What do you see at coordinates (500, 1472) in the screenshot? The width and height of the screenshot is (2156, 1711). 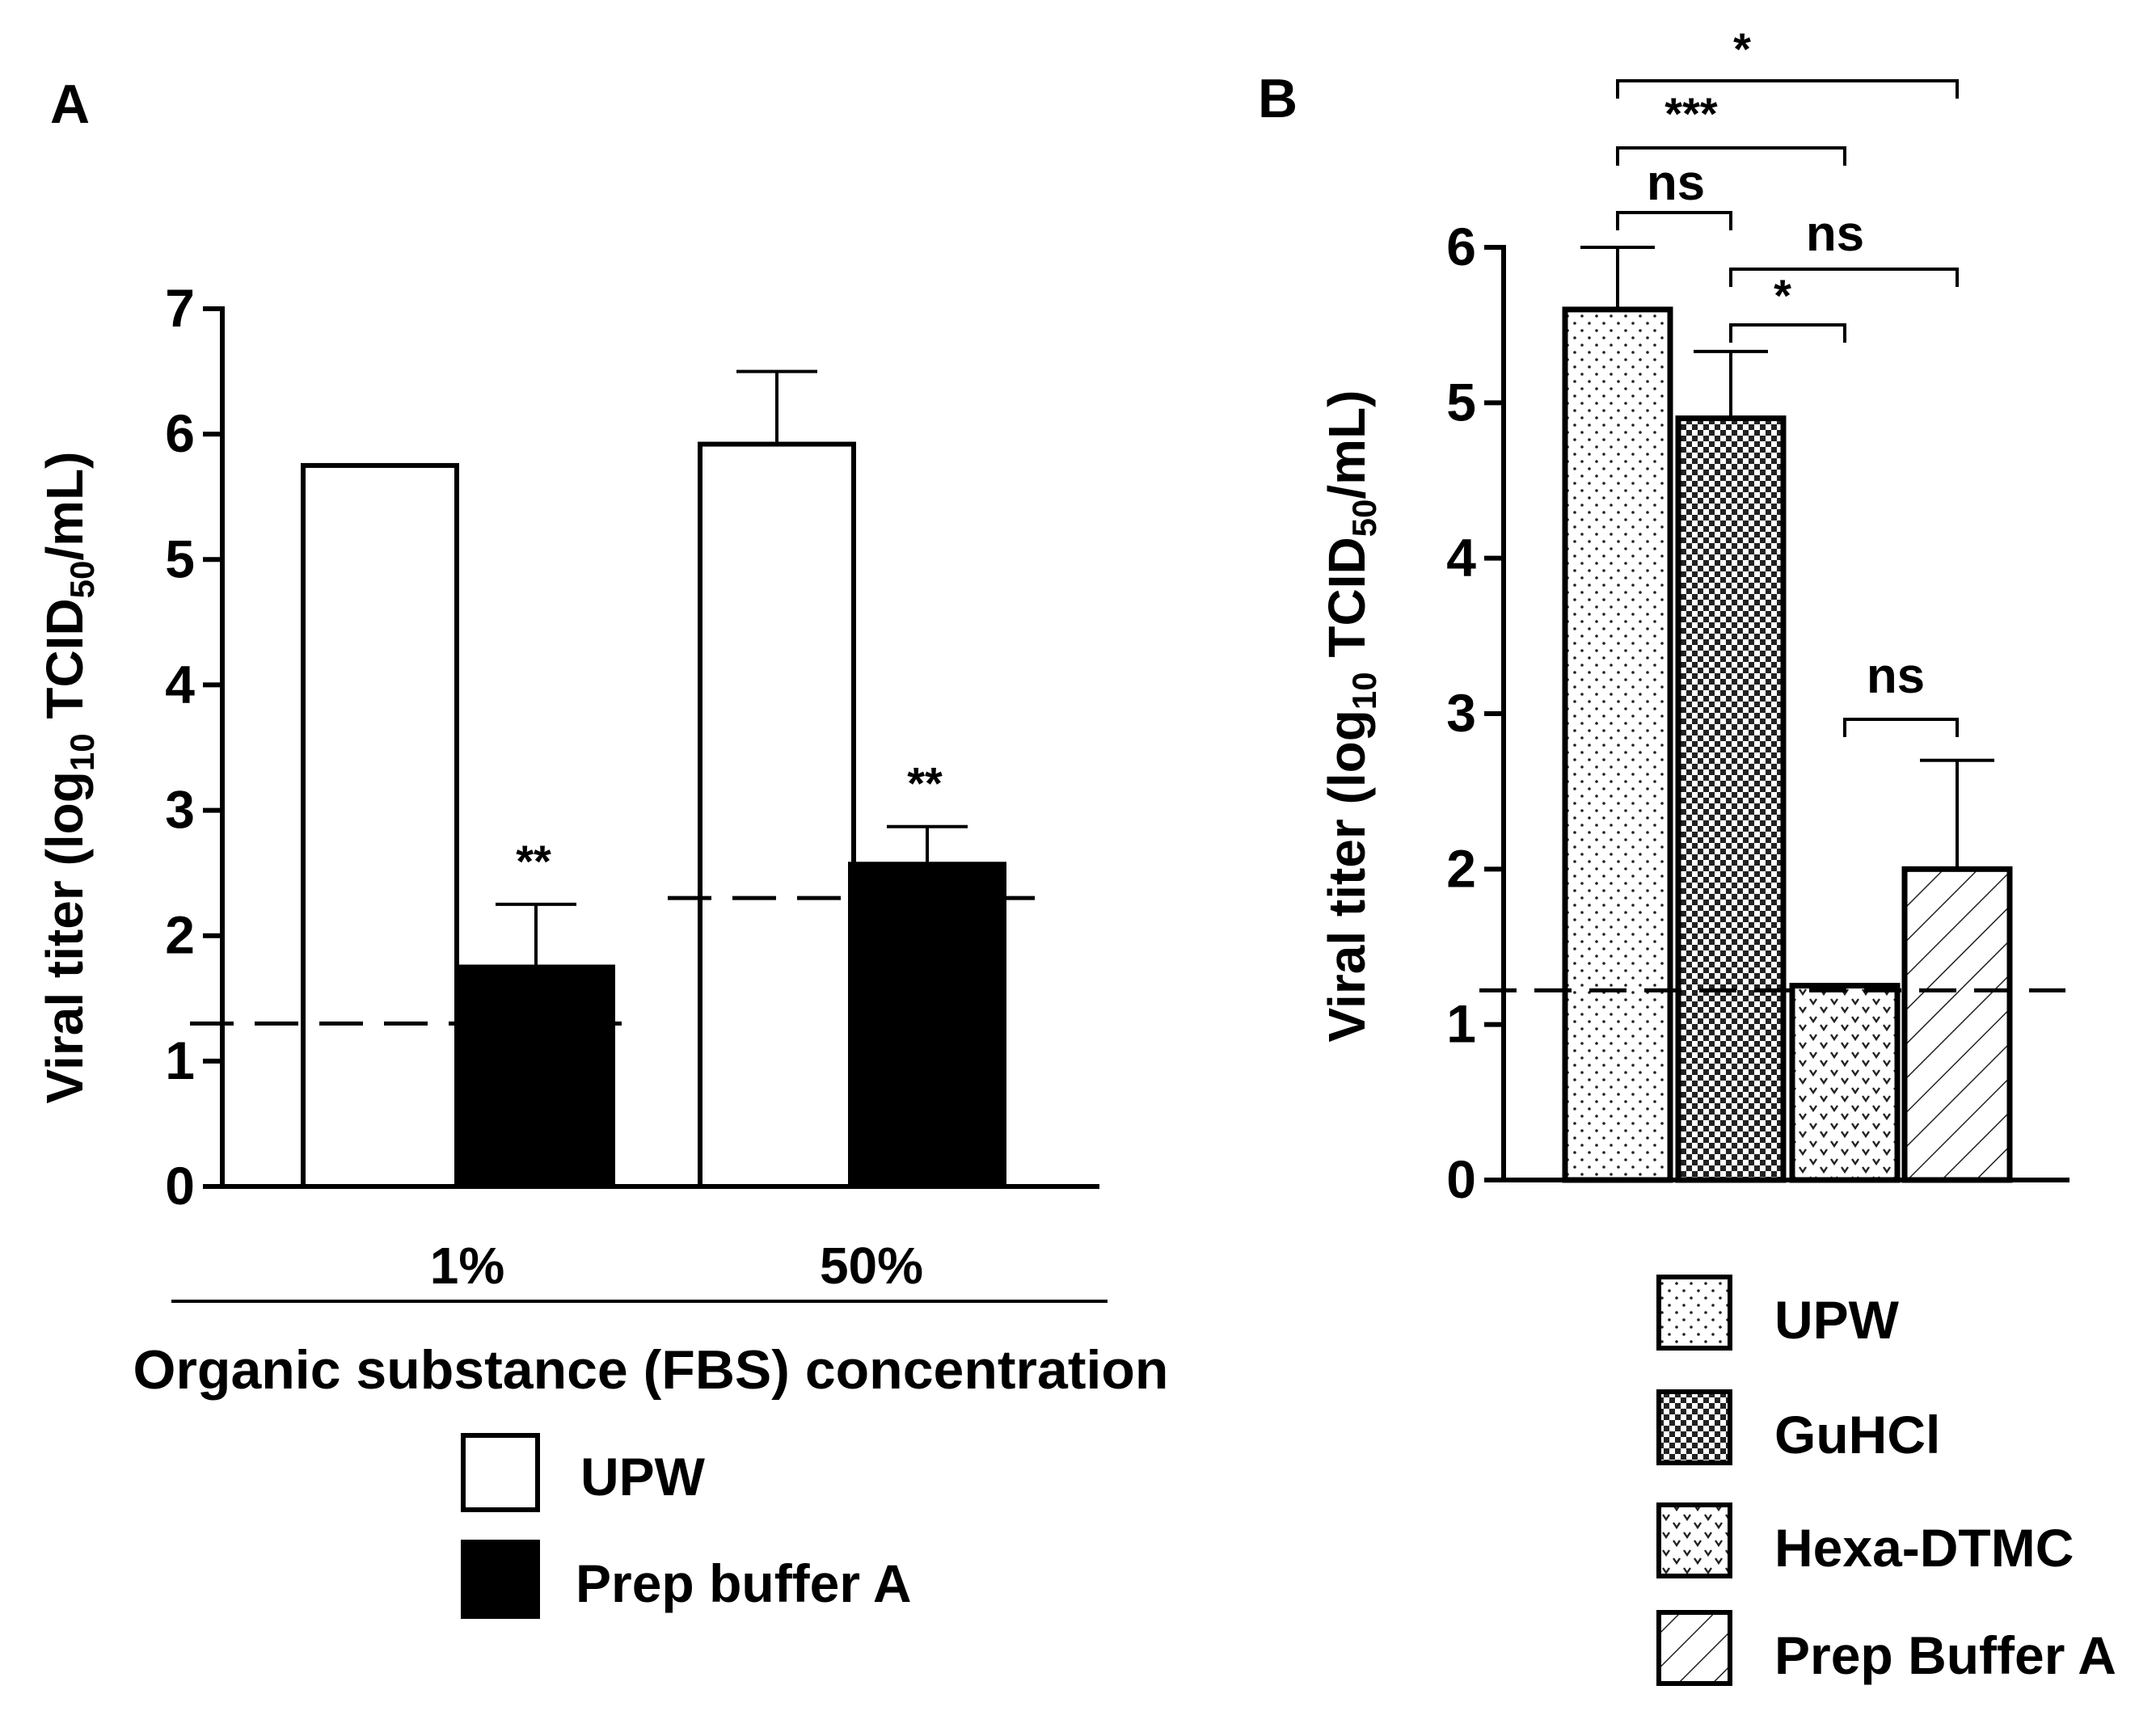 I see `legend-swatch-upw` at bounding box center [500, 1472].